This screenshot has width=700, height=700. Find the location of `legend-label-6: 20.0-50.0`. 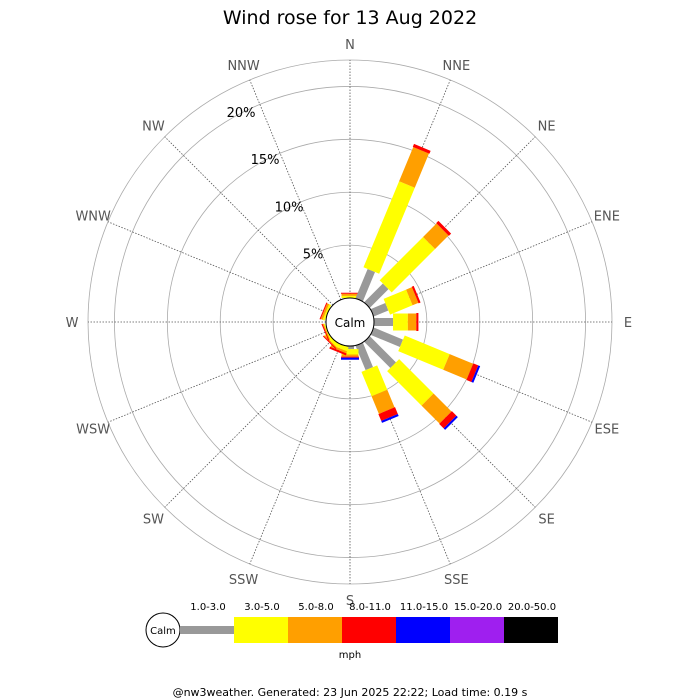

legend-label-6: 20.0-50.0 is located at coordinates (532, 607).